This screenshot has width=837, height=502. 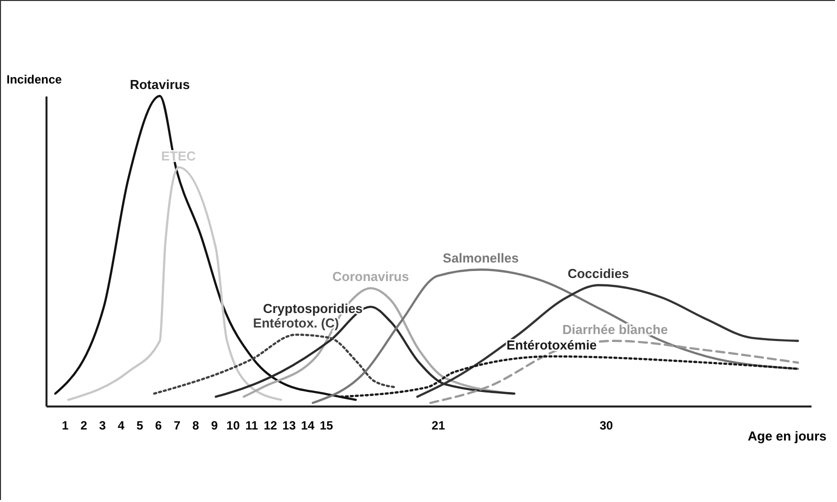 I want to click on x-axis-title: Age en jours, so click(x=787, y=436).